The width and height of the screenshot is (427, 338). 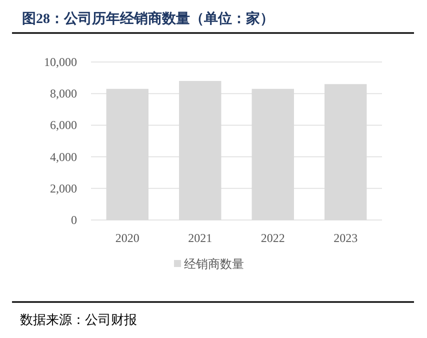 I want to click on x-tick-label: 2022, so click(x=272, y=238).